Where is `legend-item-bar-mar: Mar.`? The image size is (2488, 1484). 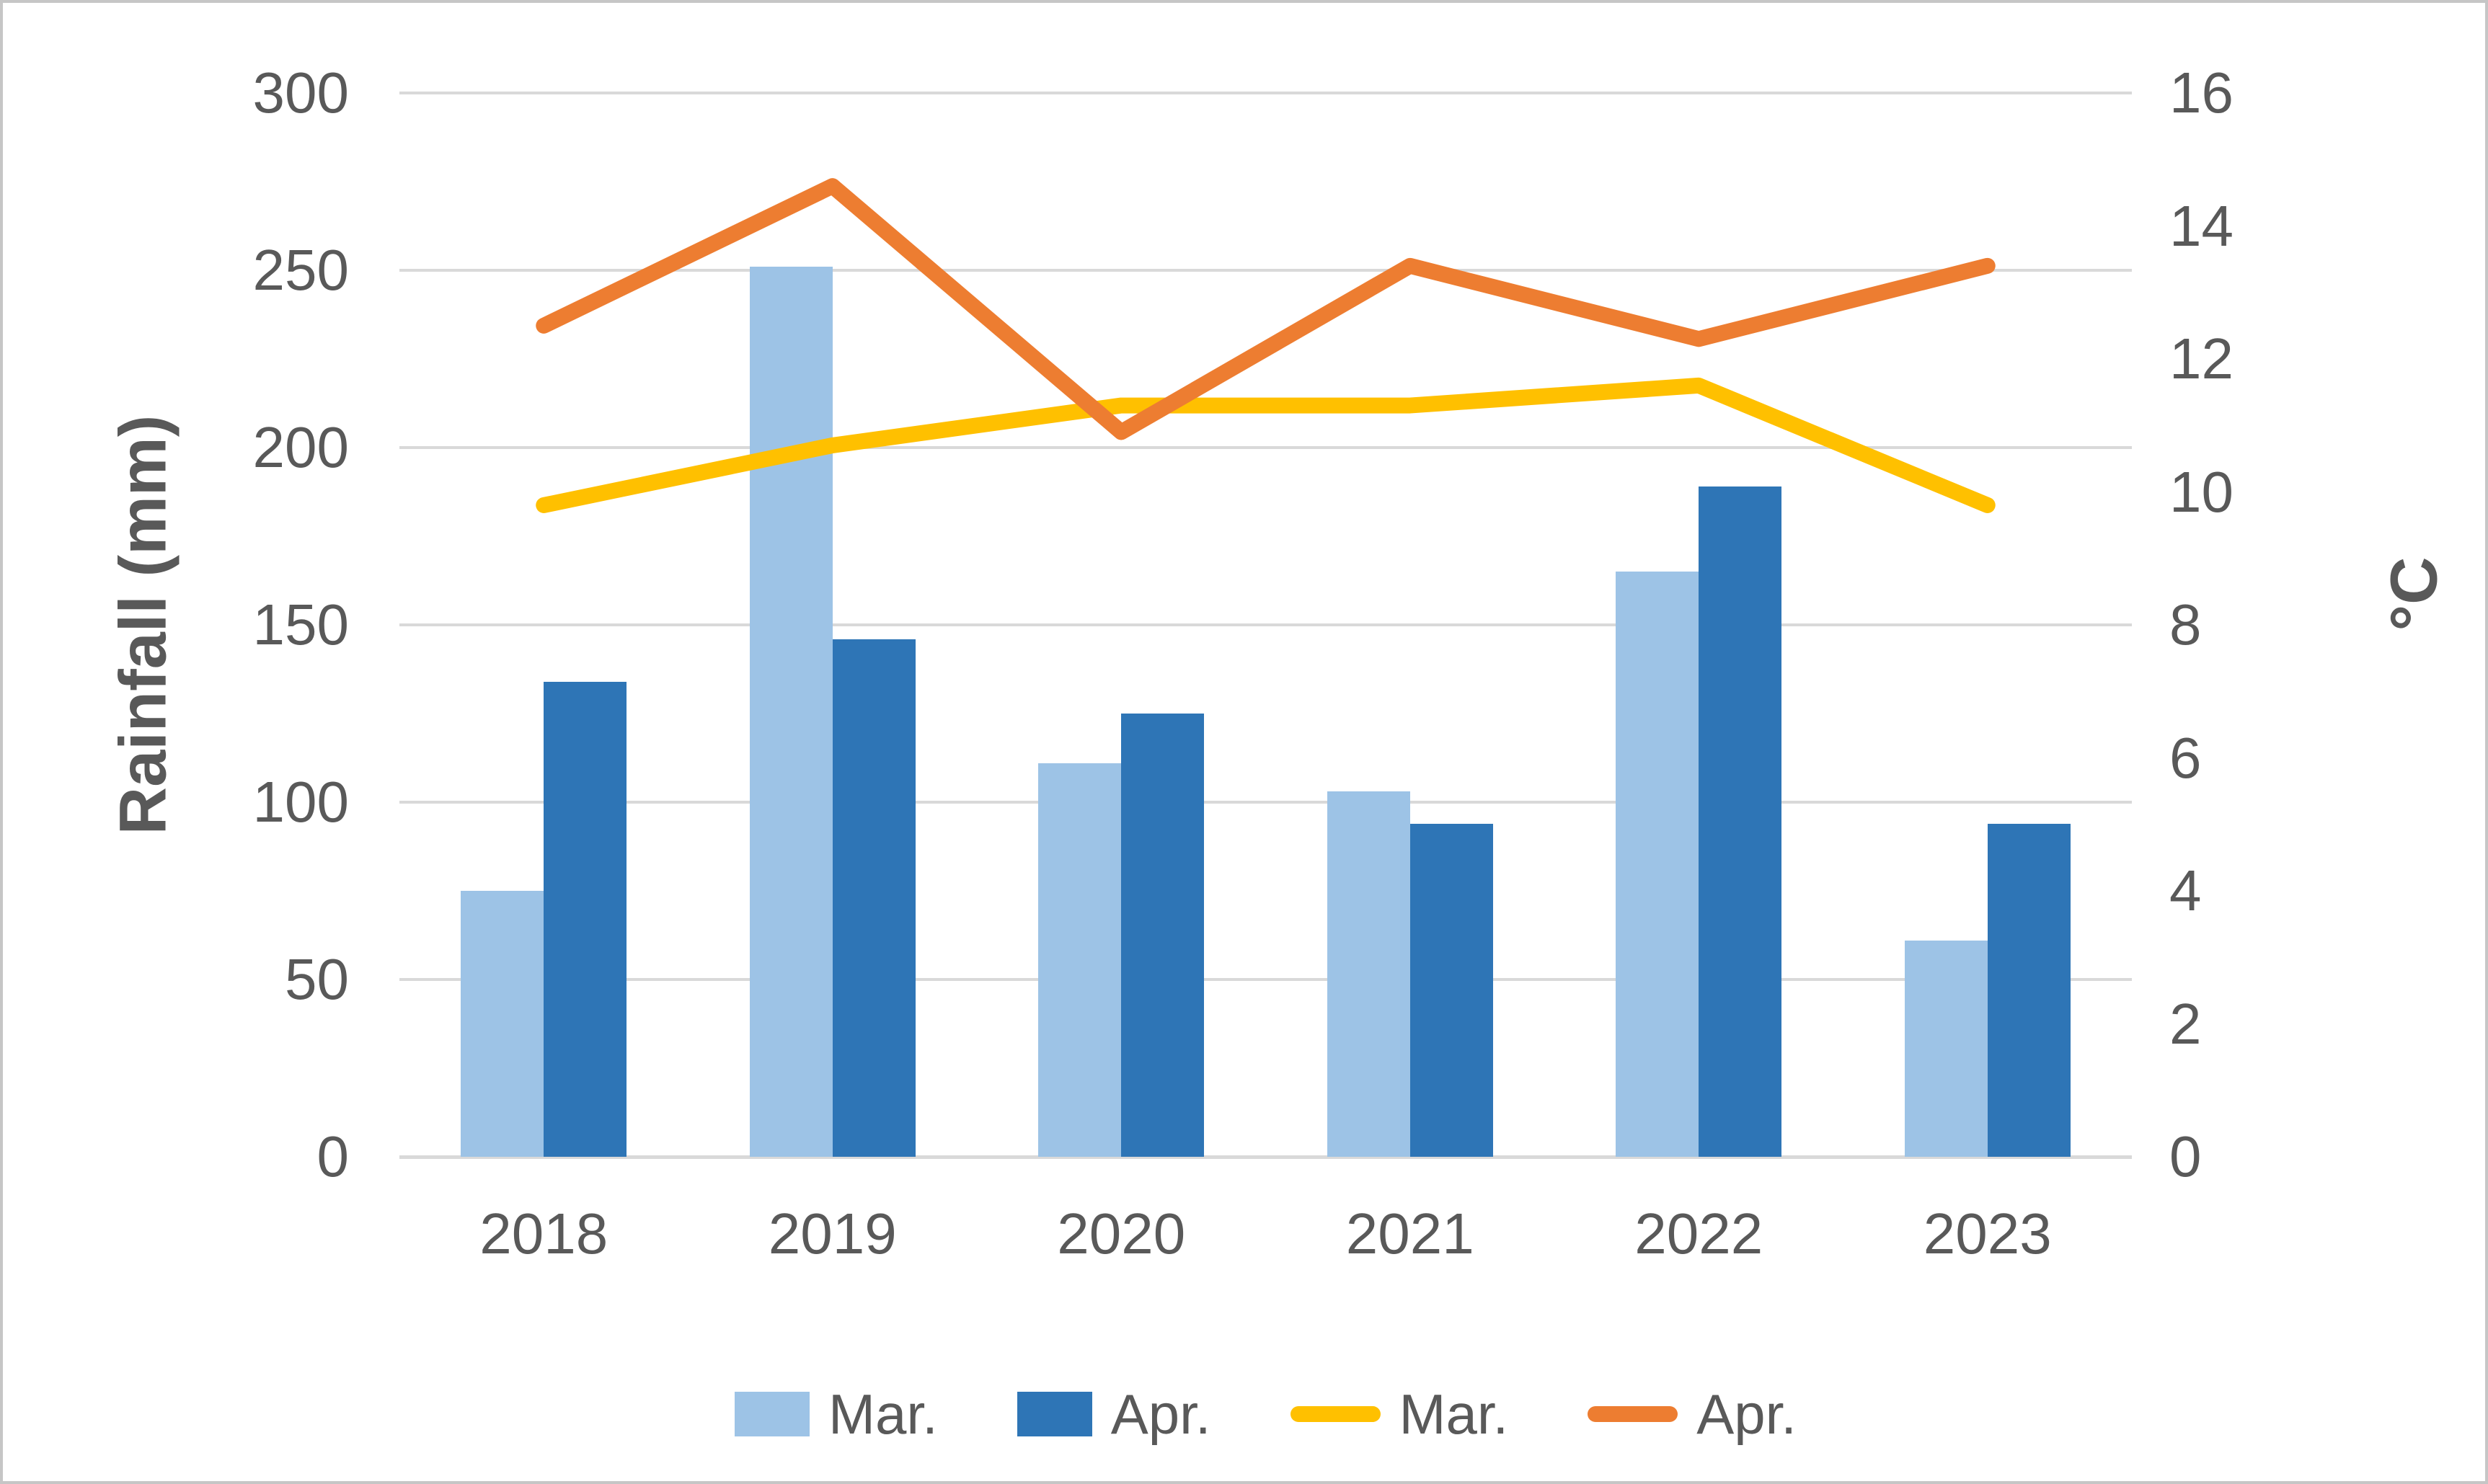 legend-item-bar-mar: Mar. is located at coordinates (836, 1414).